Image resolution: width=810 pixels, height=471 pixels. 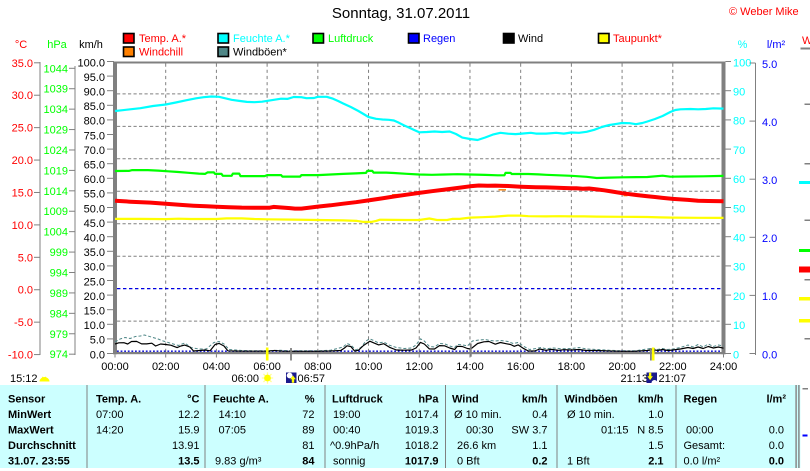 What do you see at coordinates (24, 379) in the screenshot?
I see `svg-text: 15:12` at bounding box center [24, 379].